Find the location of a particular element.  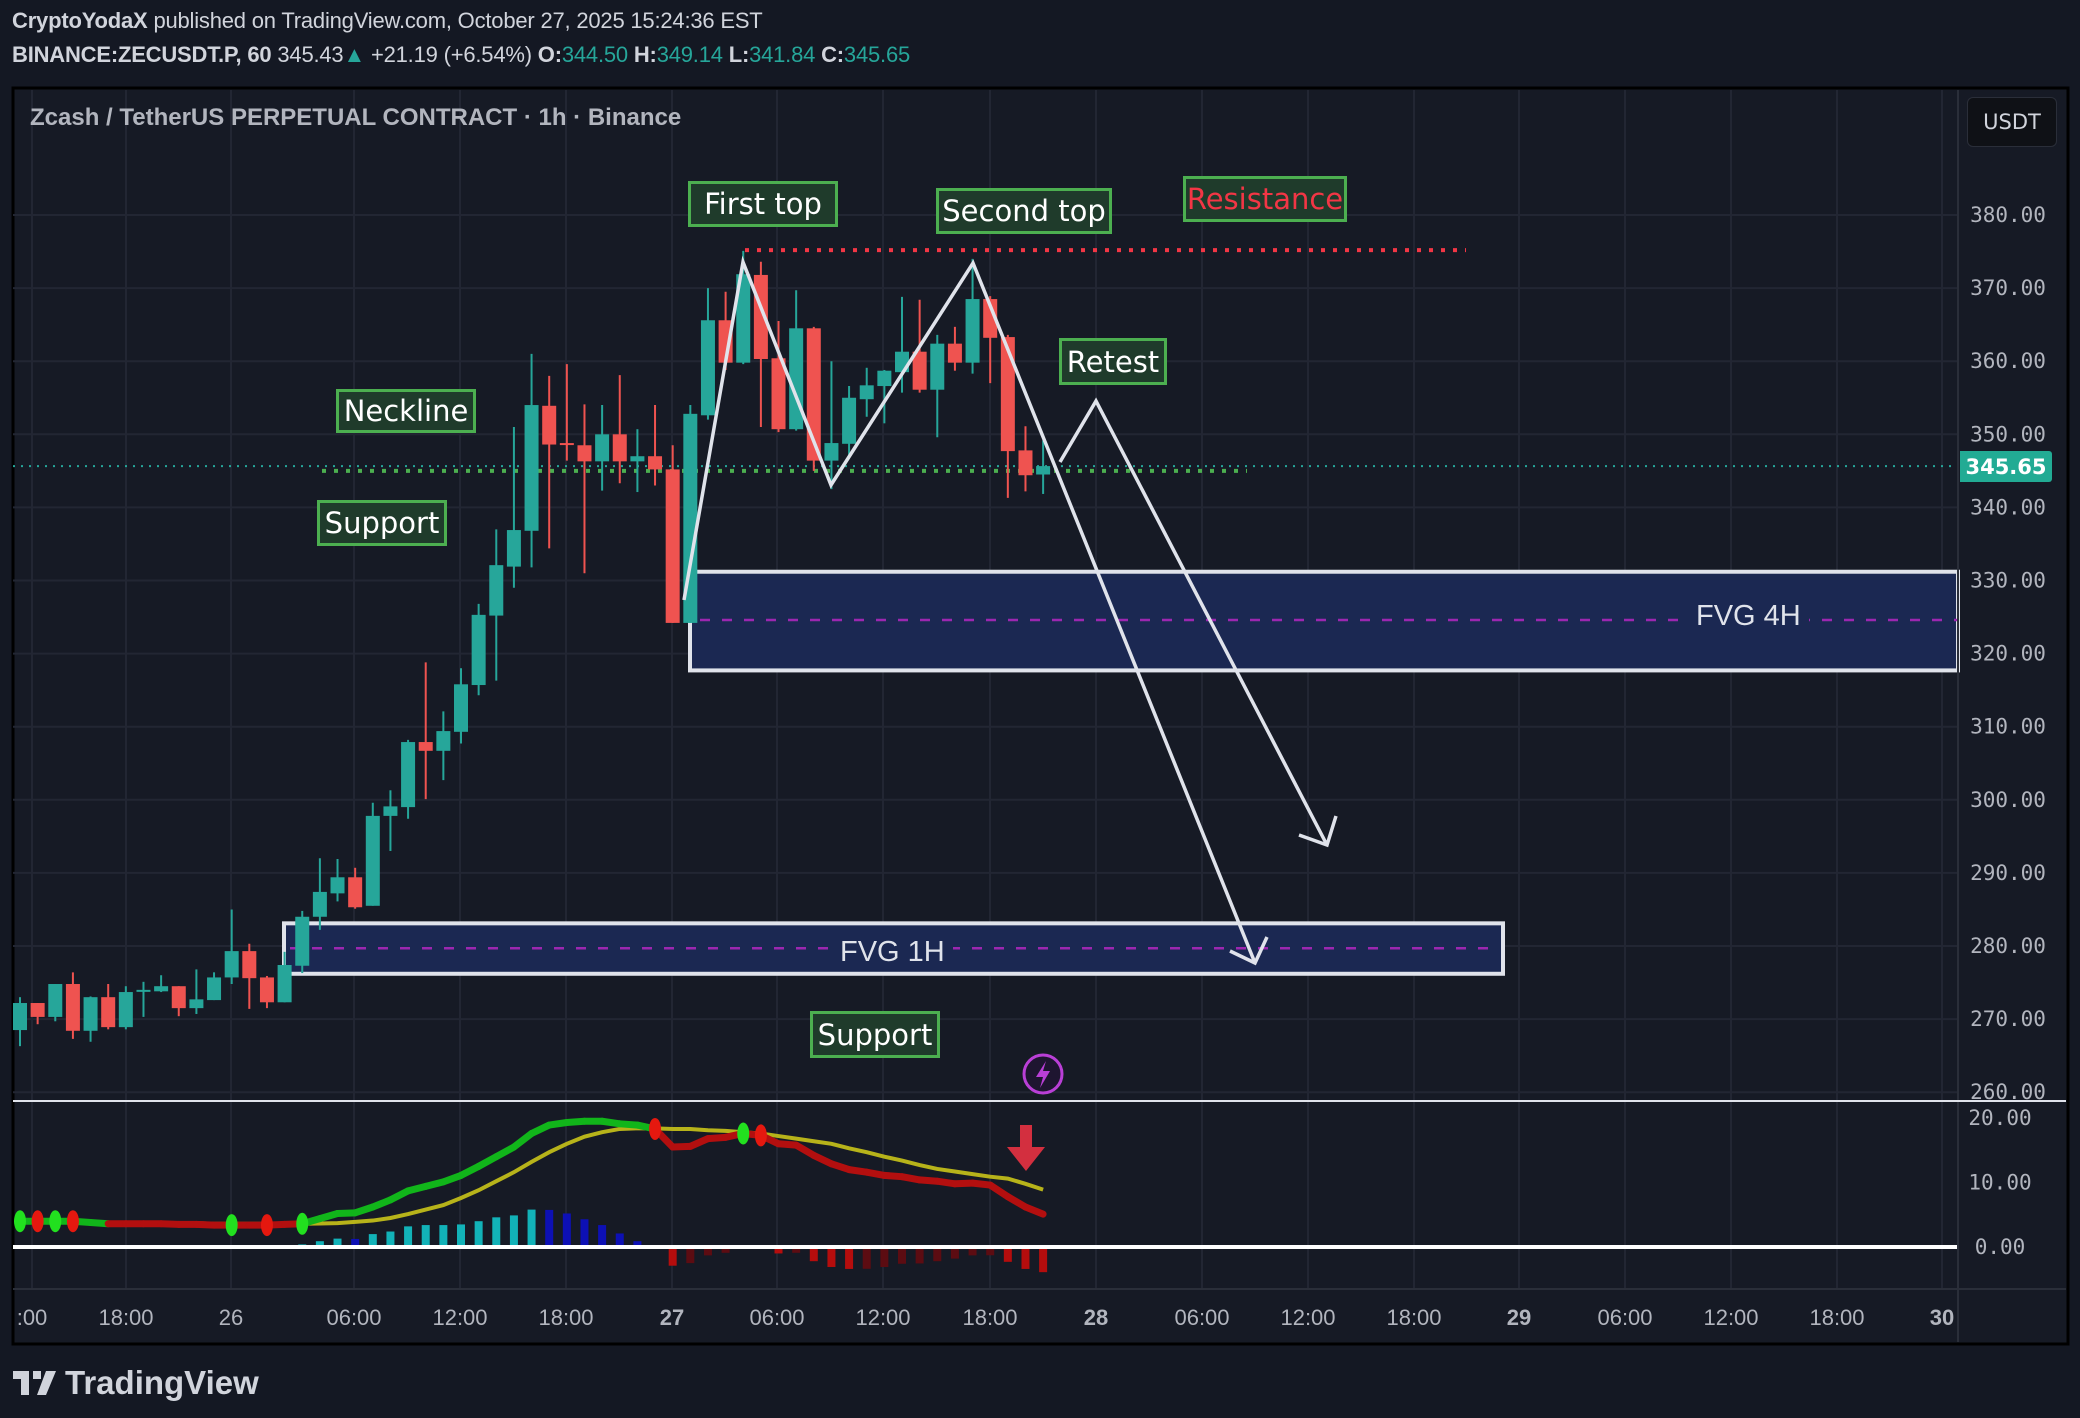

label-neckline: Neckline is located at coordinates (406, 411).